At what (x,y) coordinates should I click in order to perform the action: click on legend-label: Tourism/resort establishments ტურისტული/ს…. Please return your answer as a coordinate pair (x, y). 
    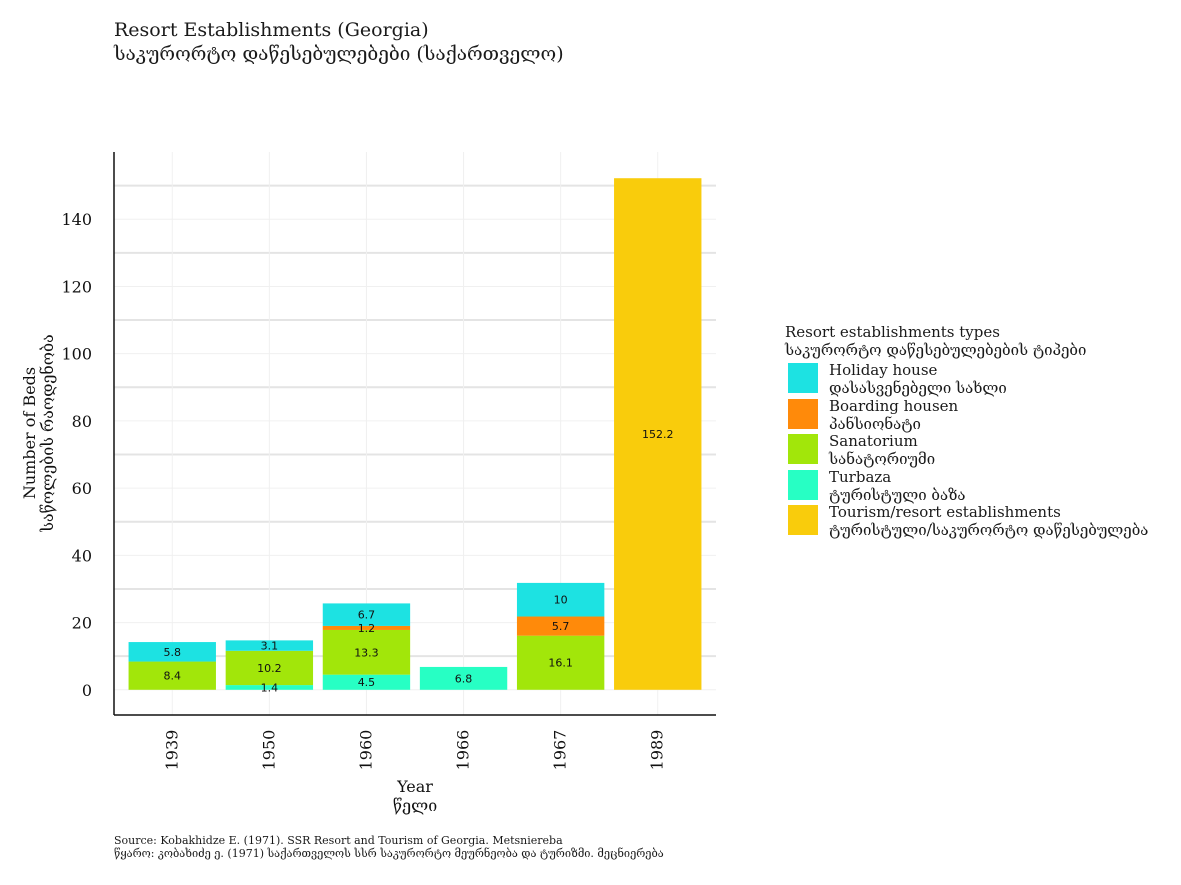
    Looking at the image, I should click on (988, 521).